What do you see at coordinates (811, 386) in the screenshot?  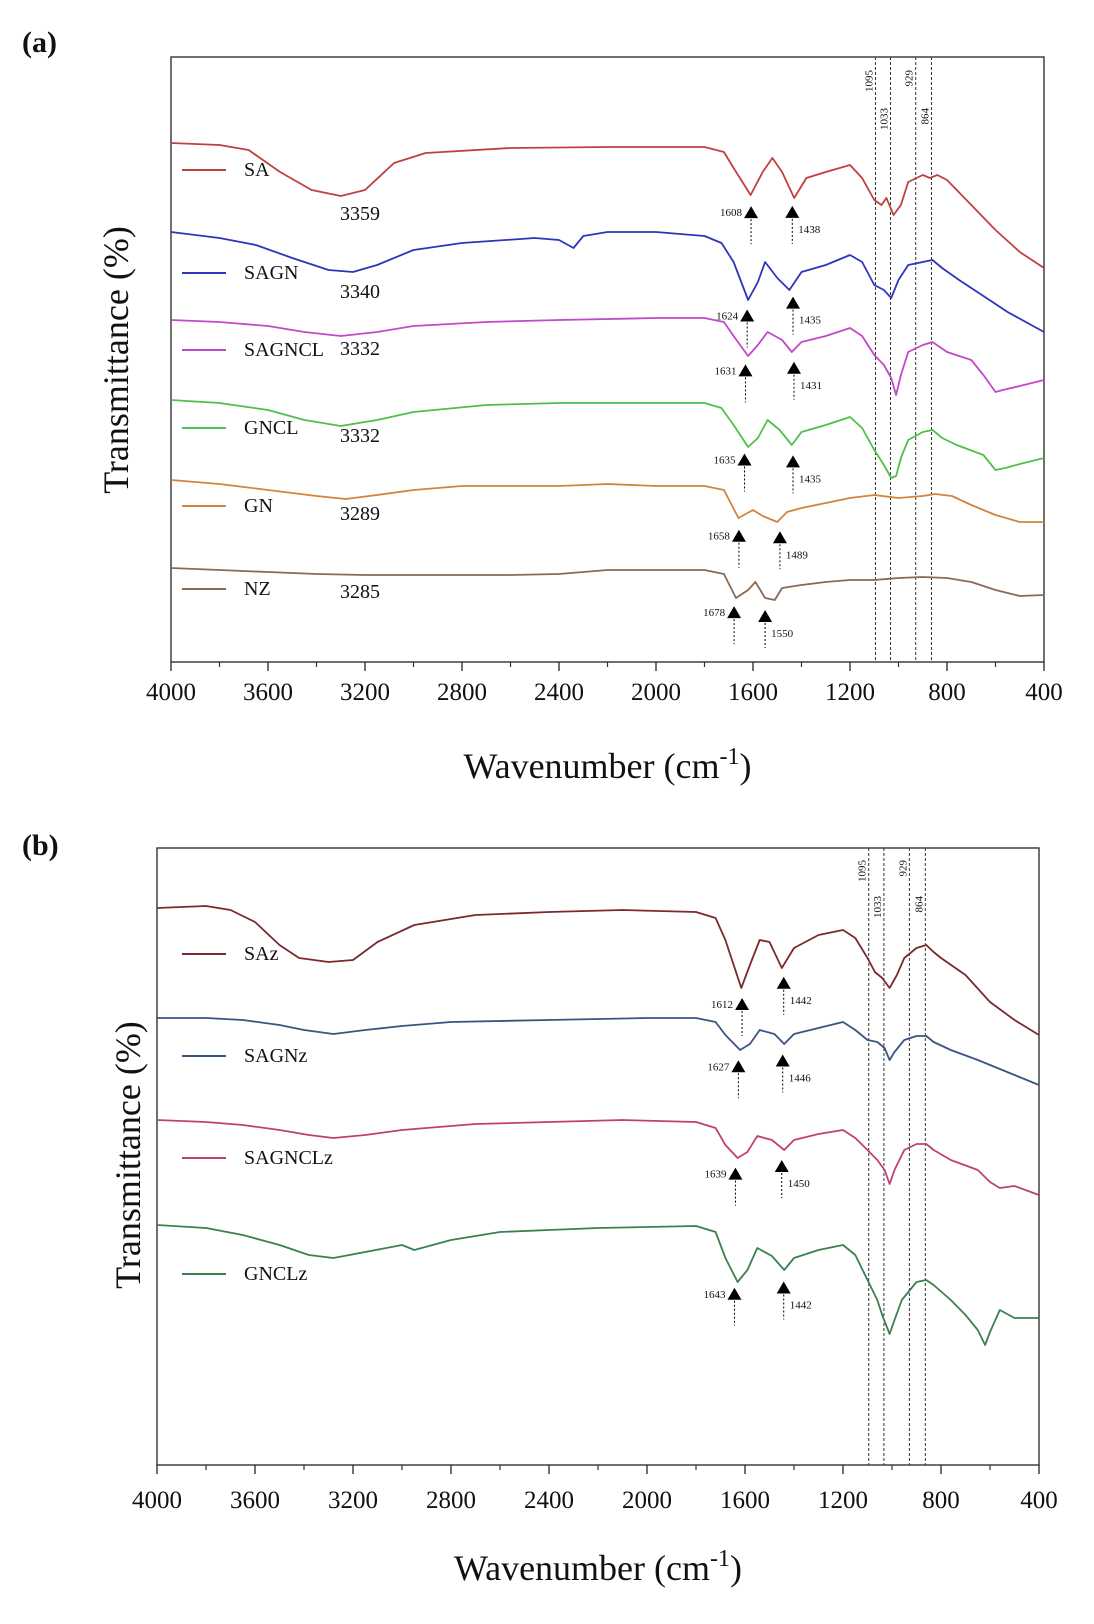 I see `peak-label-1431: 1431` at bounding box center [811, 386].